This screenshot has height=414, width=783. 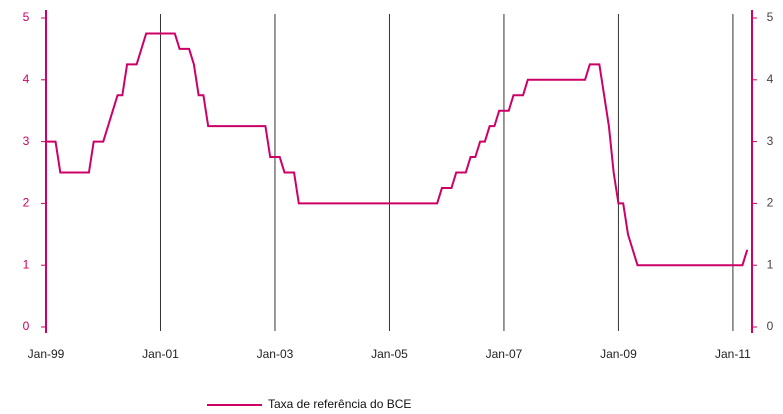 I want to click on y-tick-label: 5, so click(x=26, y=17).